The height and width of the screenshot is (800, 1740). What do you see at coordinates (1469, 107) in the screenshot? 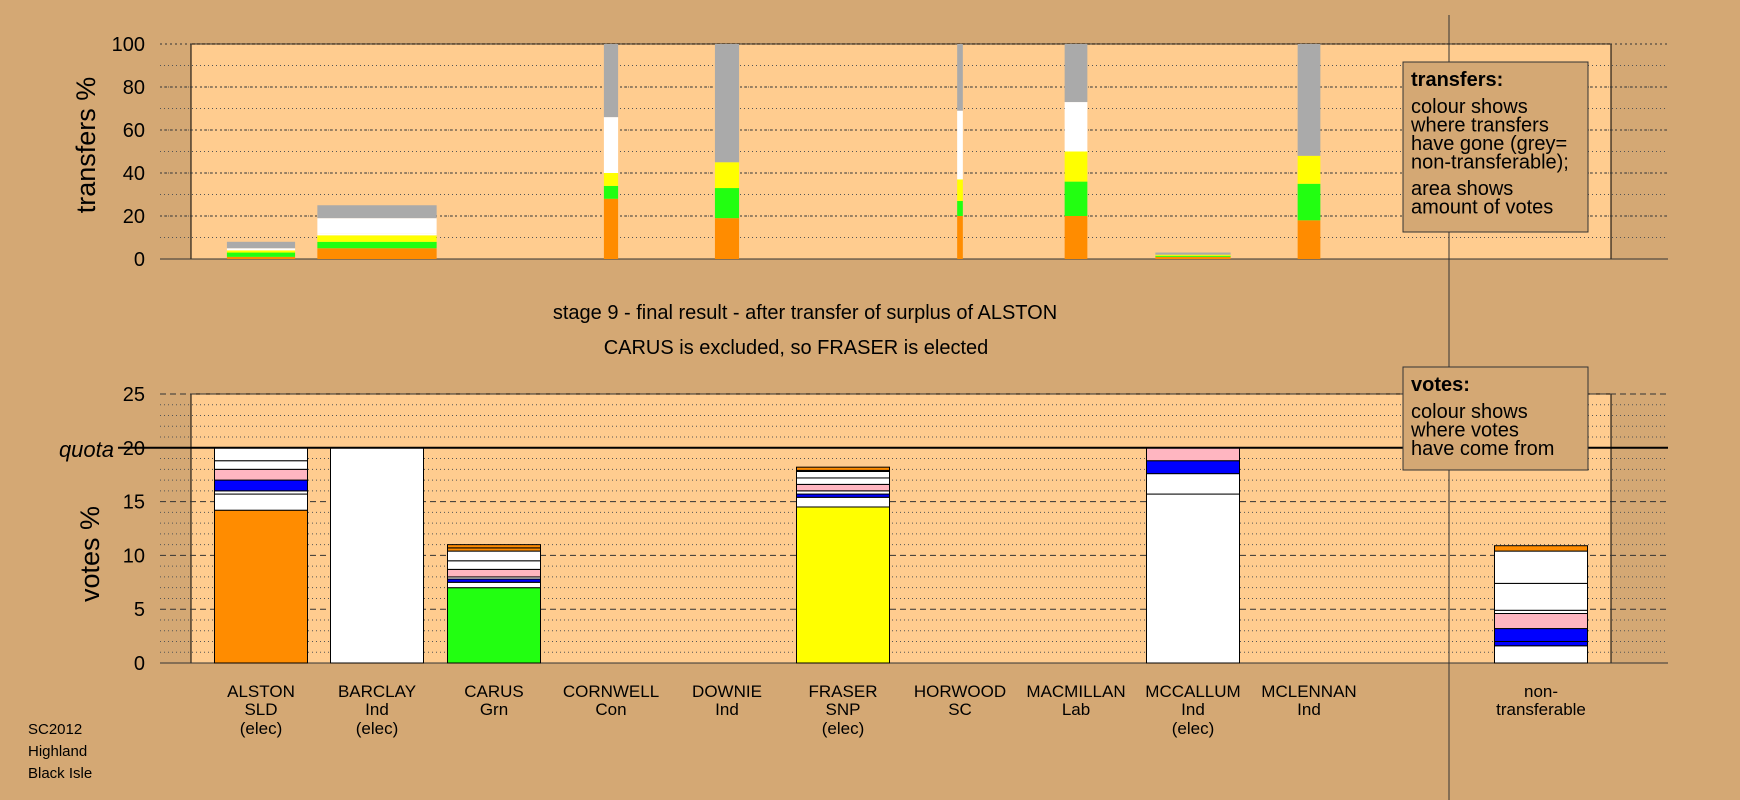
I see `transfers-legend-line: colour shows` at bounding box center [1469, 107].